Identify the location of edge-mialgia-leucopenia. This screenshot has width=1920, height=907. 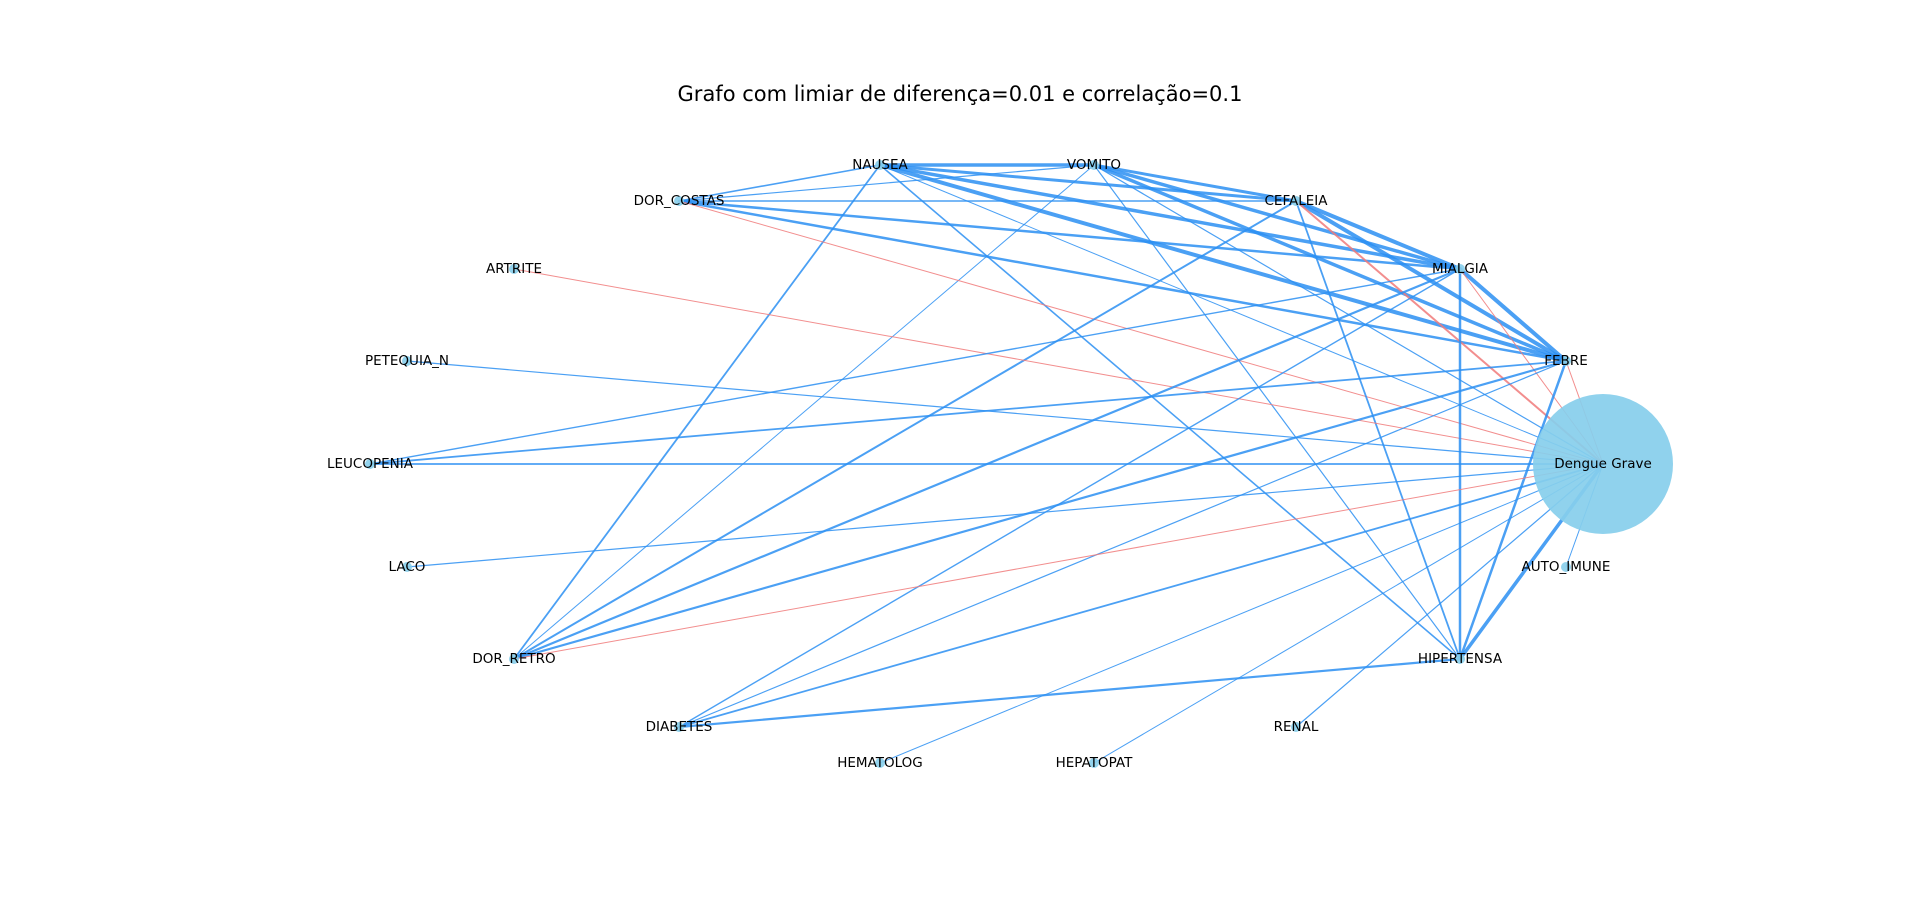
(915, 366).